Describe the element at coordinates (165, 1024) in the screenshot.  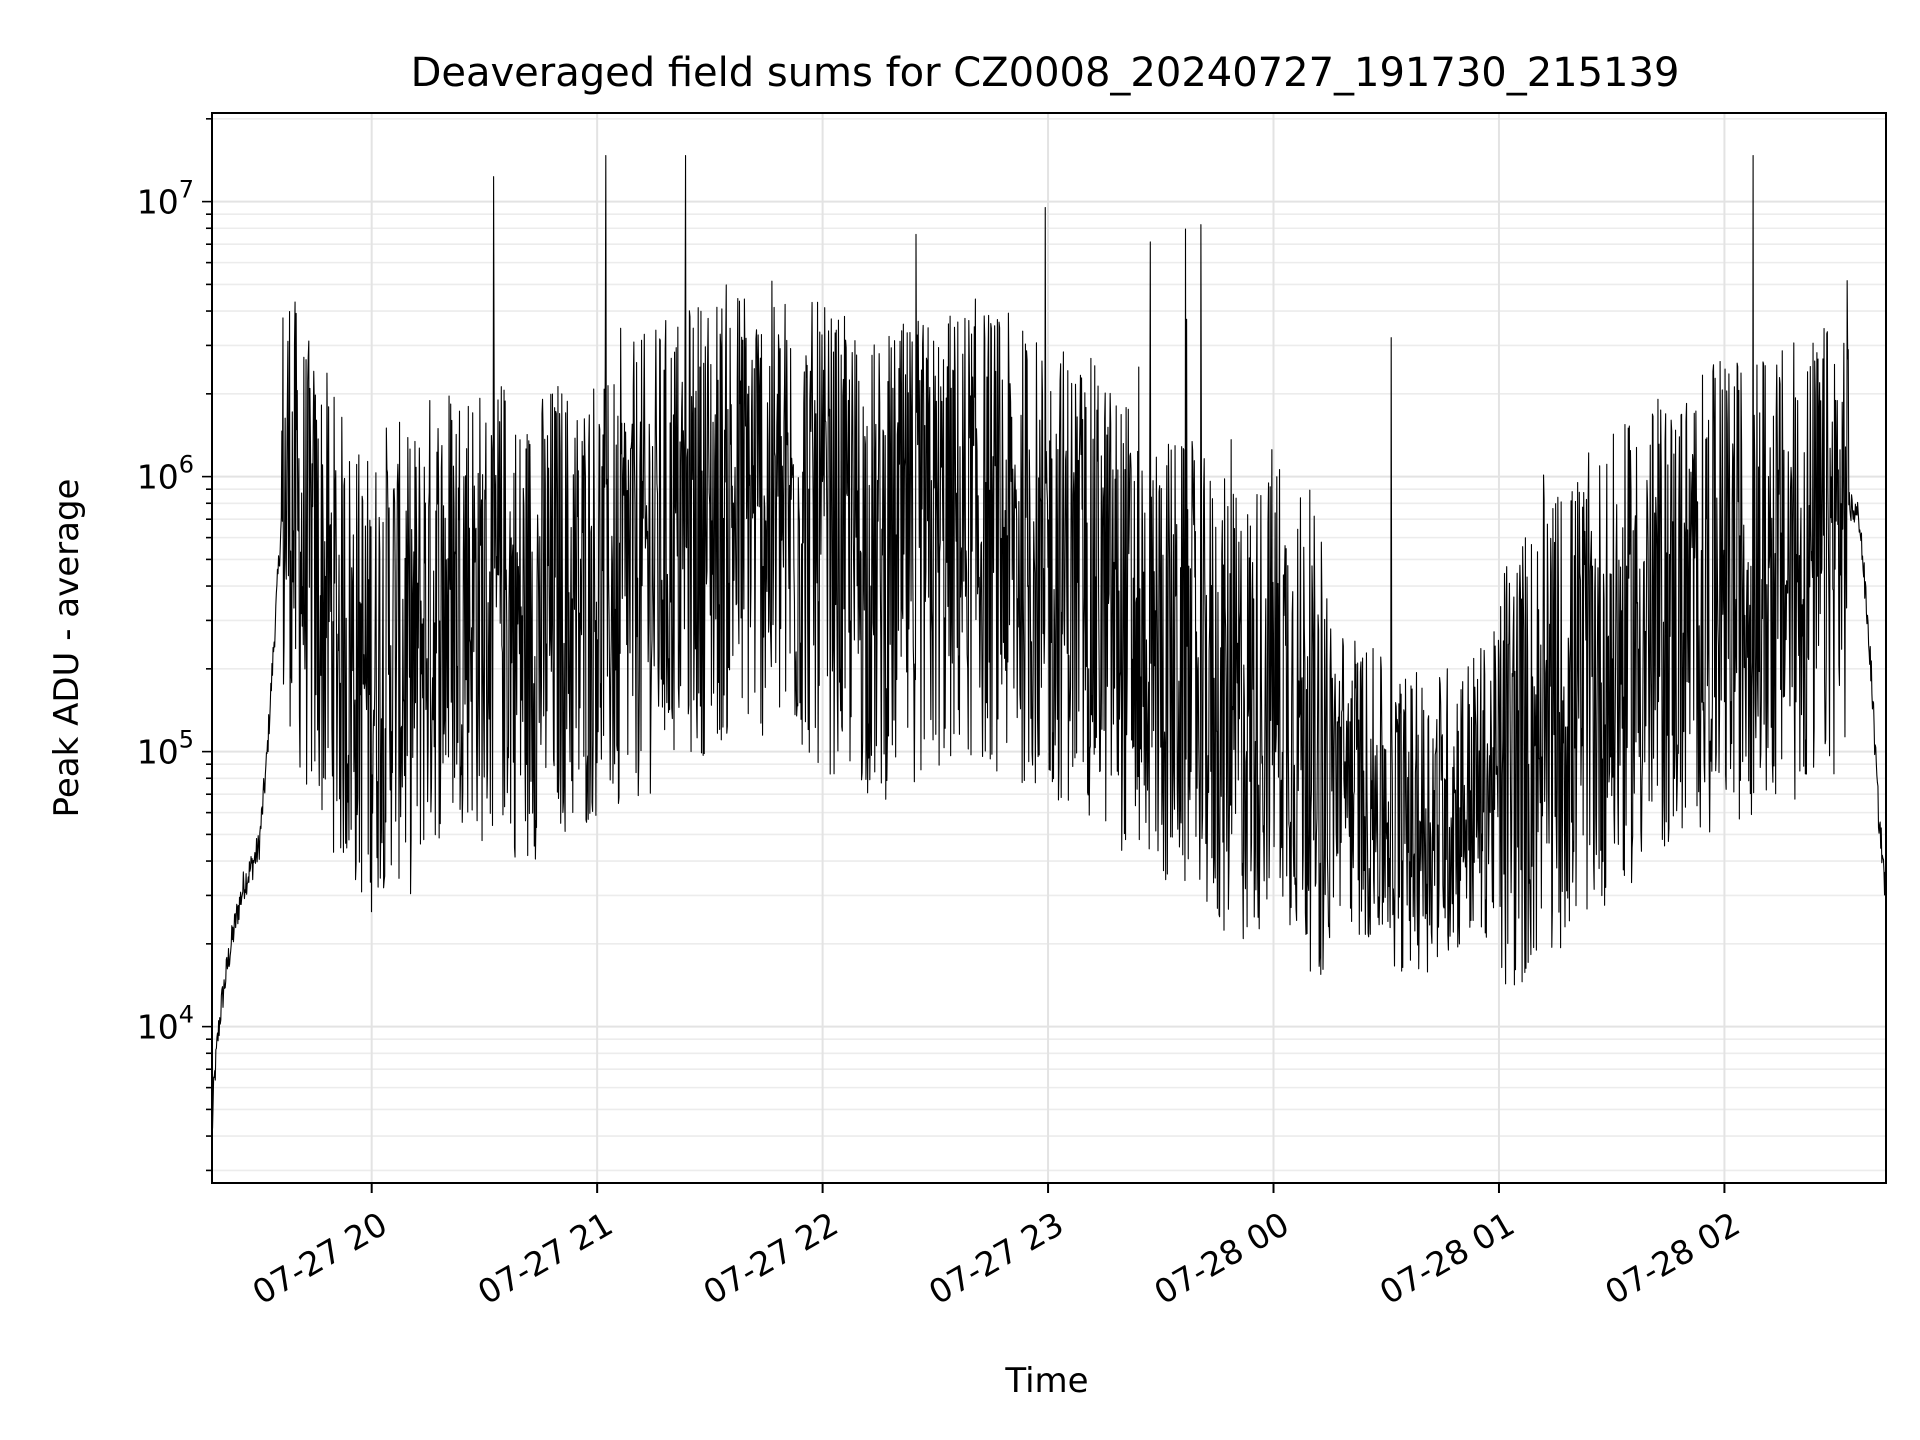
I see `y-tick-label: 10⁴` at that location.